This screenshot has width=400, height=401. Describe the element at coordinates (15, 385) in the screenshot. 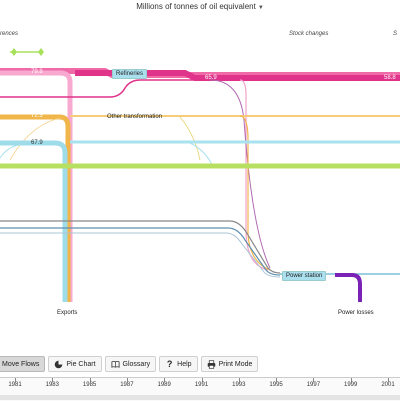

I see `timeline-year-1981: 1981` at that location.